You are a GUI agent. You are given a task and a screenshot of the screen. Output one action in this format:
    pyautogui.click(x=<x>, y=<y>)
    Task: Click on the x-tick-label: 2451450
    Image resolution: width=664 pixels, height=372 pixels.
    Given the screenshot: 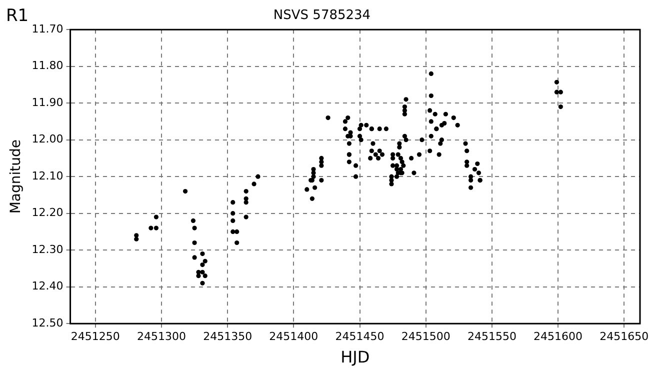 What is the action you would take?
    pyautogui.click(x=359, y=337)
    